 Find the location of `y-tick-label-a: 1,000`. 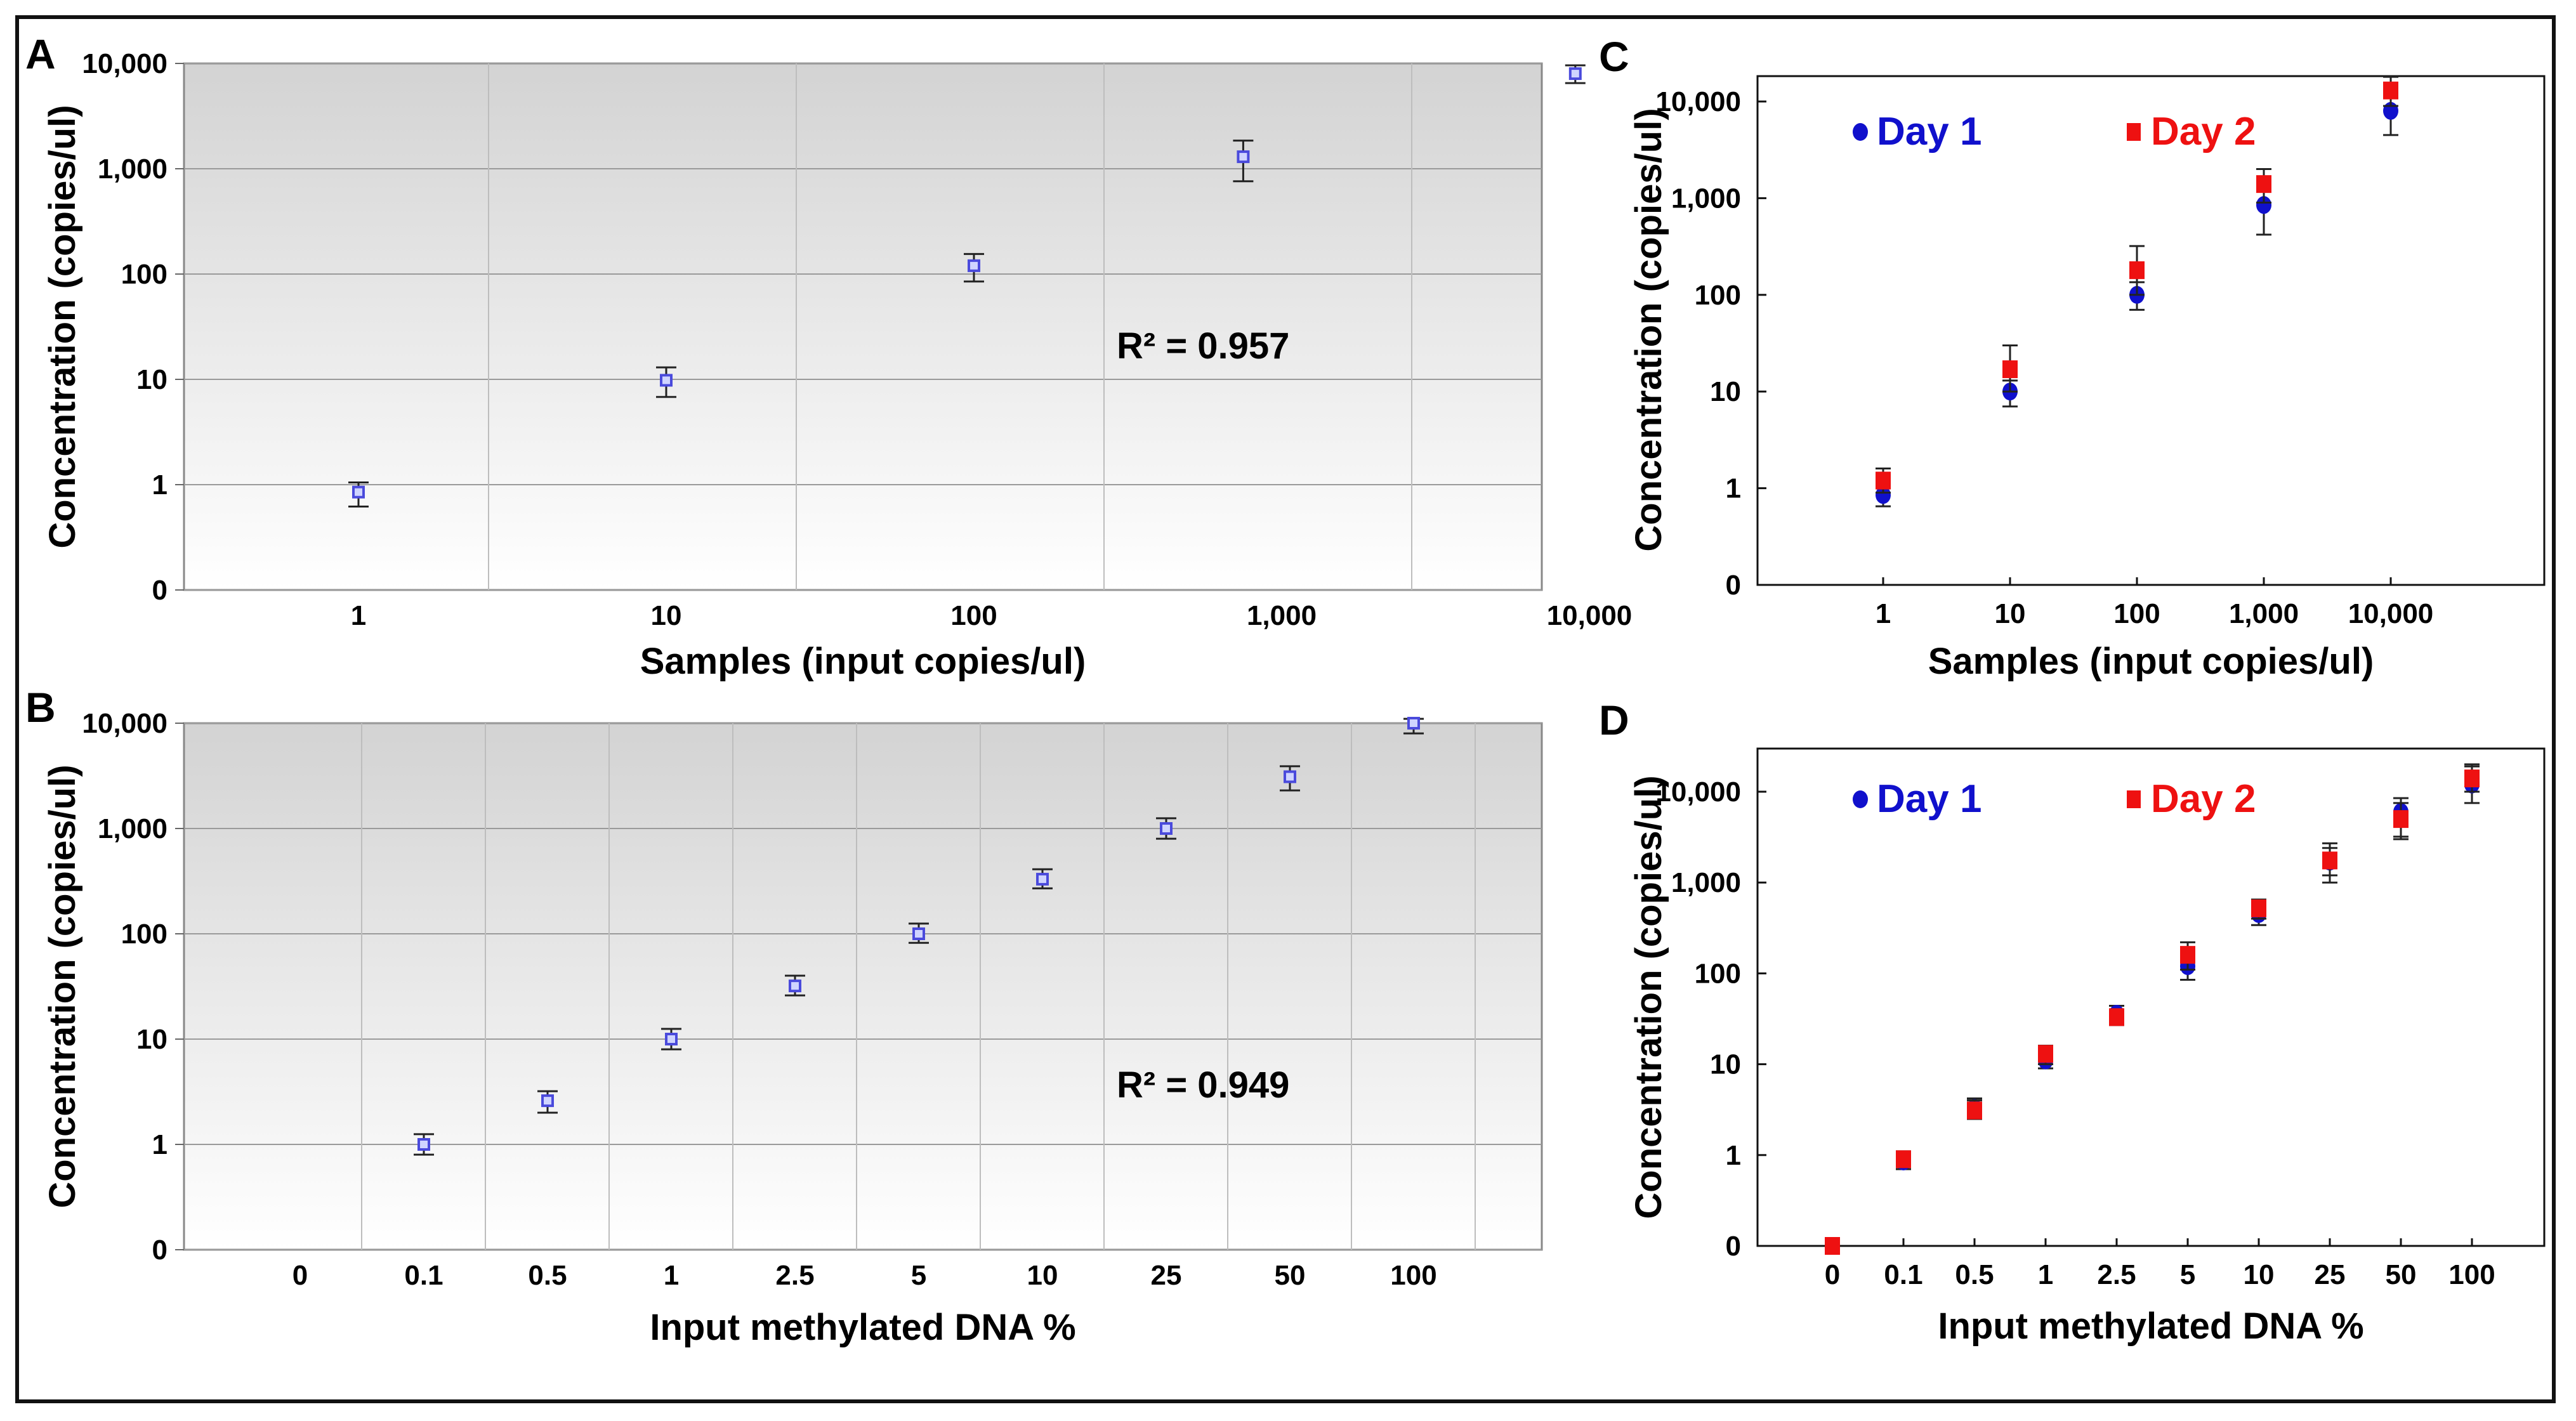

y-tick-label-a: 1,000 is located at coordinates (133, 169).